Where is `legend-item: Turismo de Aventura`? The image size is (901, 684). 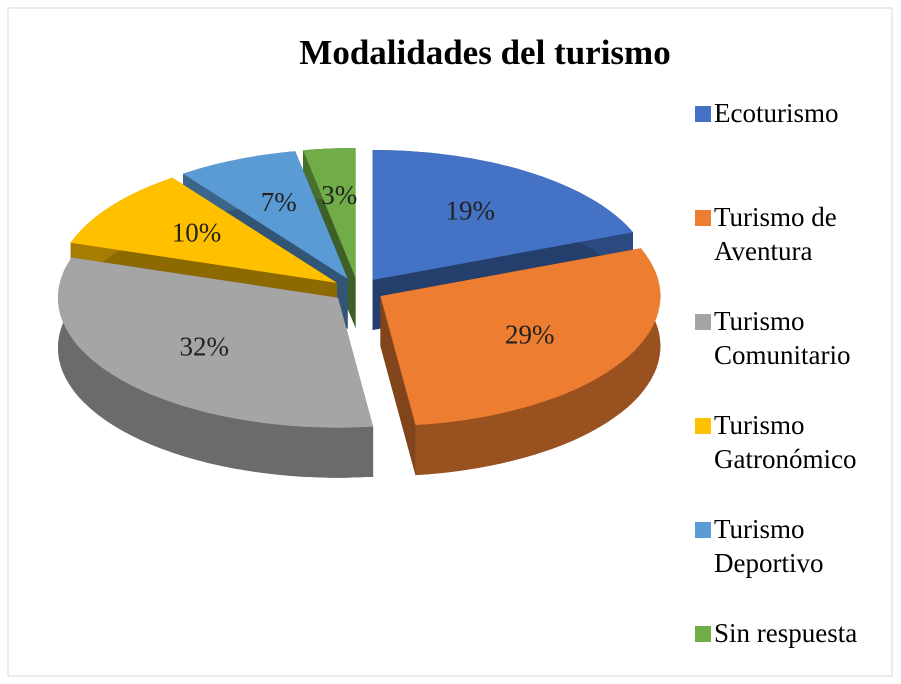 legend-item: Turismo de Aventura is located at coordinates (792, 252).